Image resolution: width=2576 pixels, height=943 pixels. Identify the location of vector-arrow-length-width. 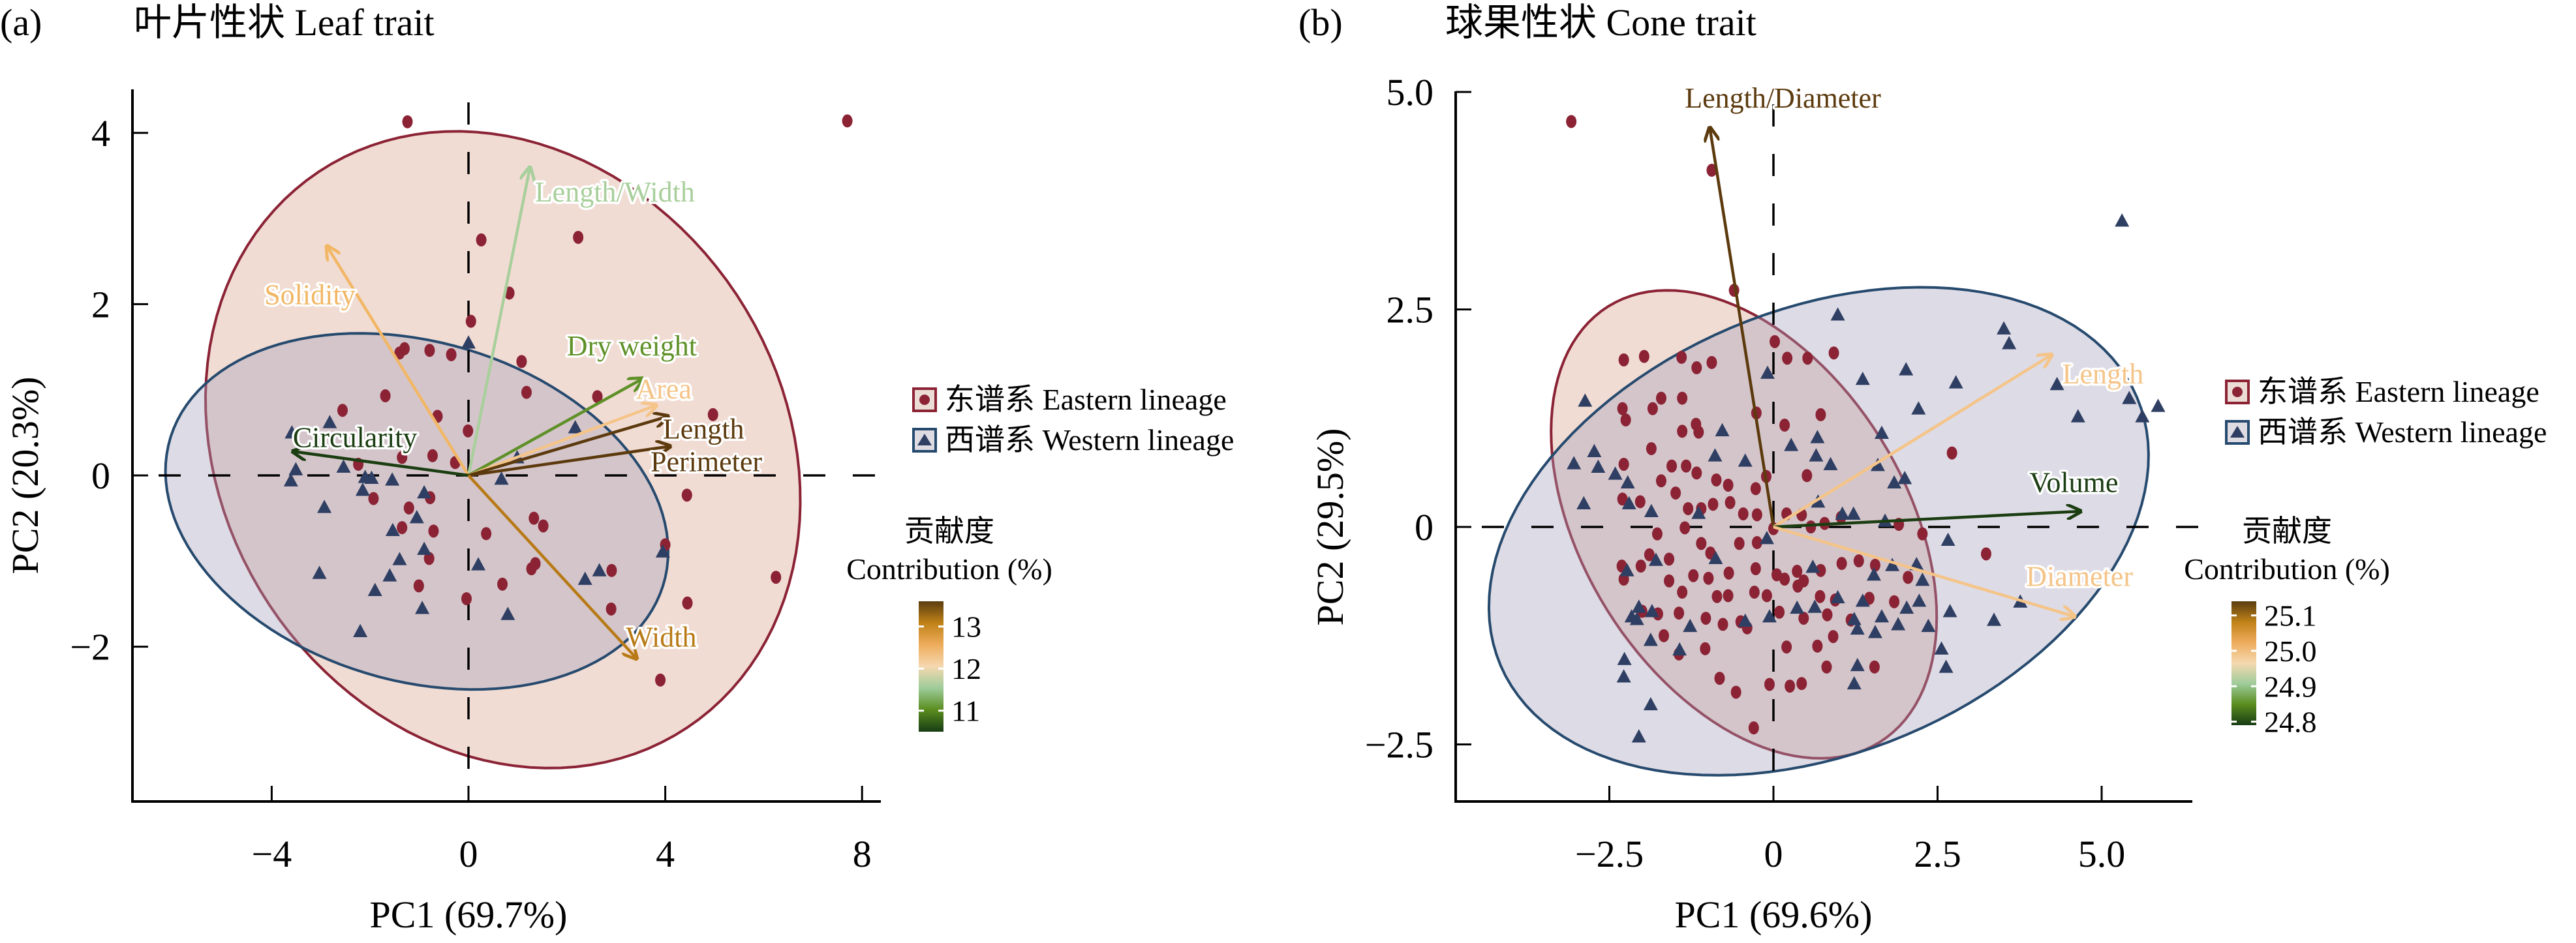
(498, 321).